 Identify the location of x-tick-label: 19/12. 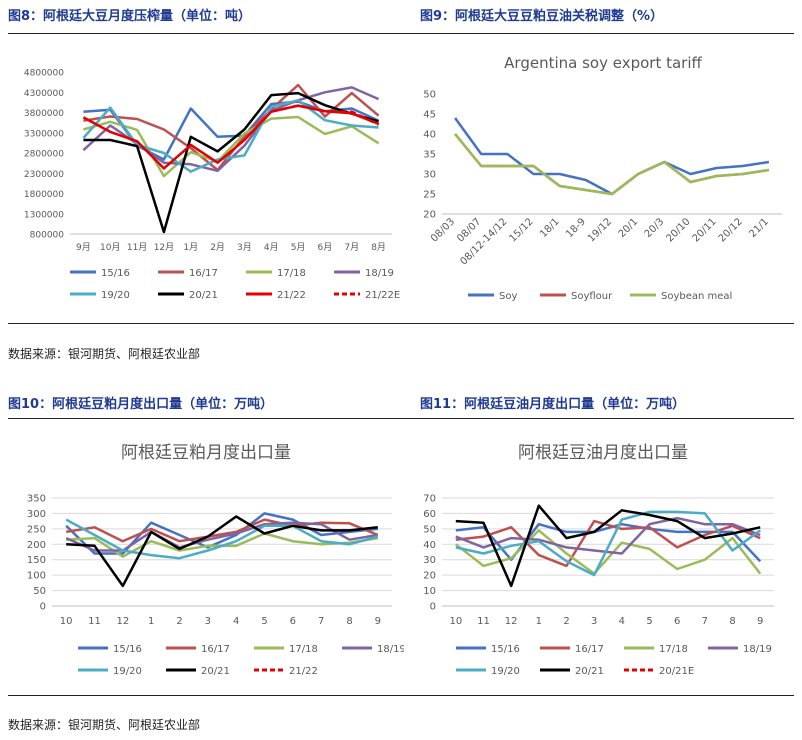
(600, 230).